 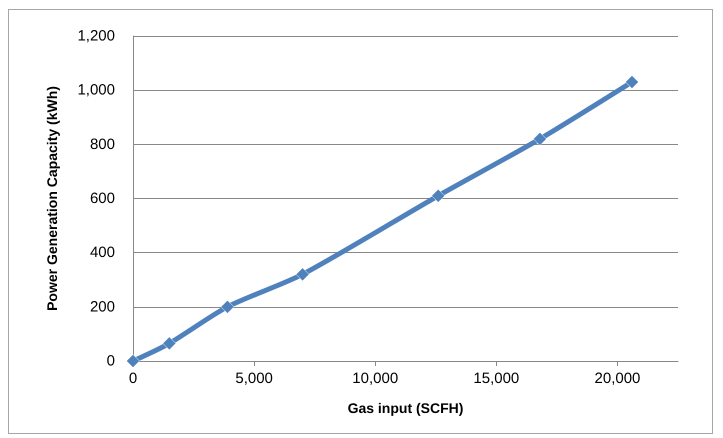 I want to click on y-tick-label: 600, so click(x=102, y=198).